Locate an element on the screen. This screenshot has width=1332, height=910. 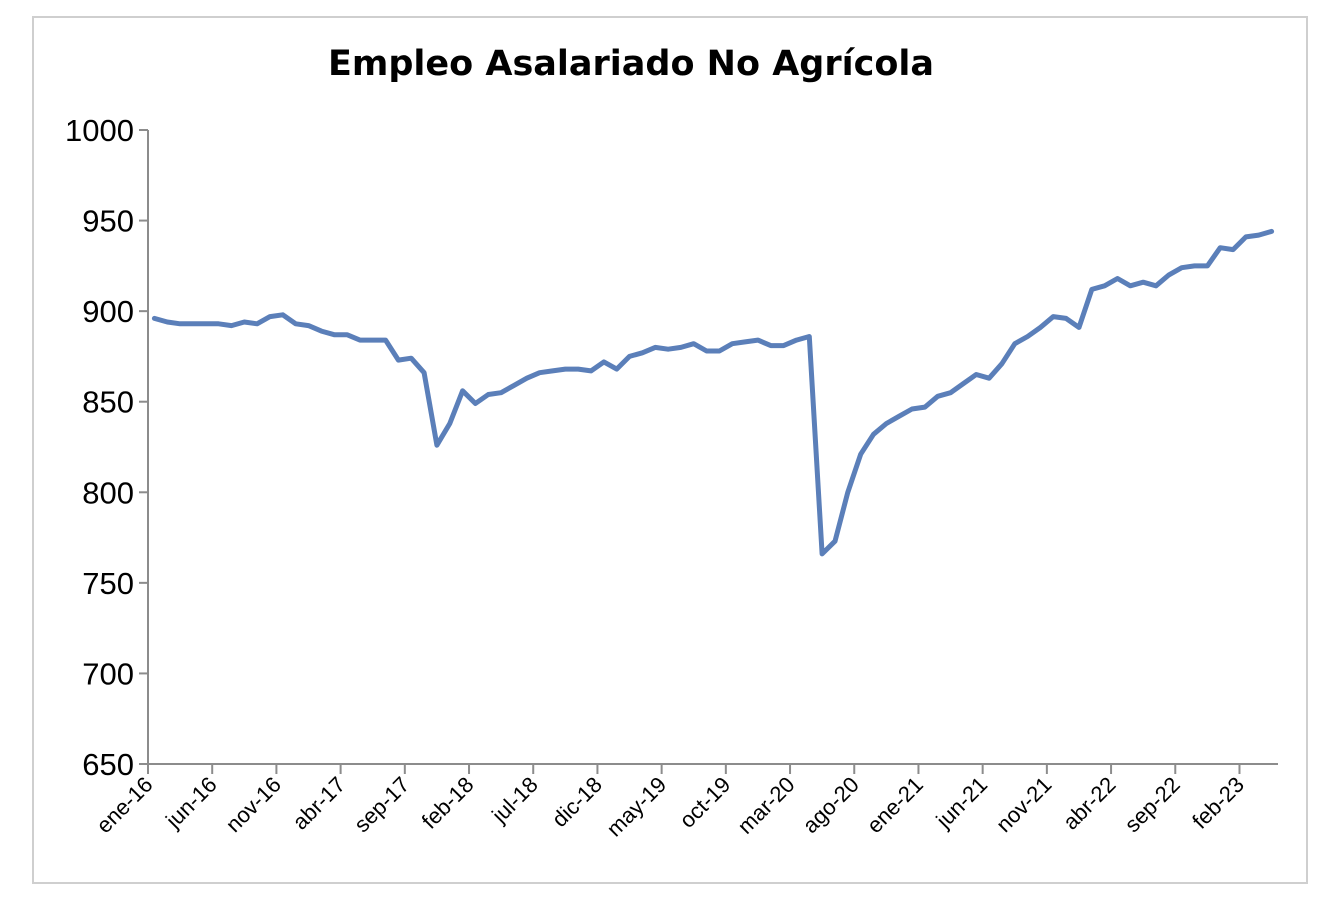
x-tick-label: may-19 is located at coordinates (637, 807).